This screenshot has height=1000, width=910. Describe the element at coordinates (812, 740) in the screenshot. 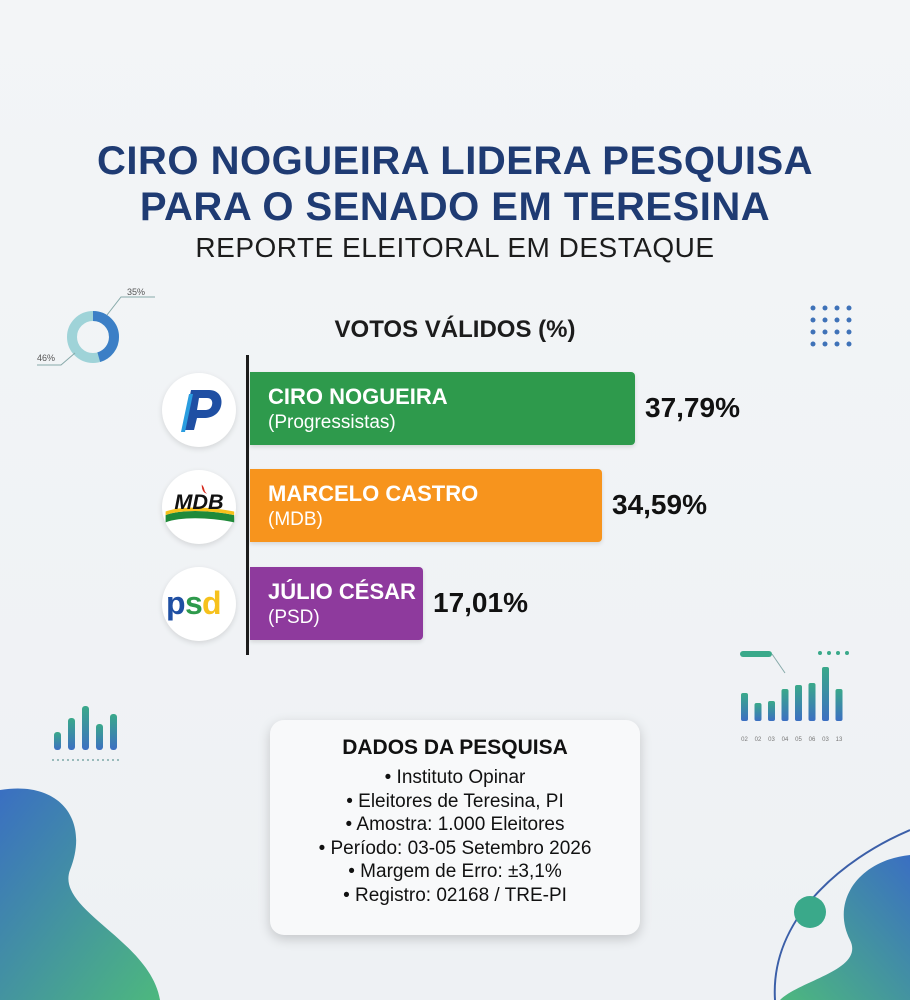

I see `mini-chart-tick: 06` at that location.